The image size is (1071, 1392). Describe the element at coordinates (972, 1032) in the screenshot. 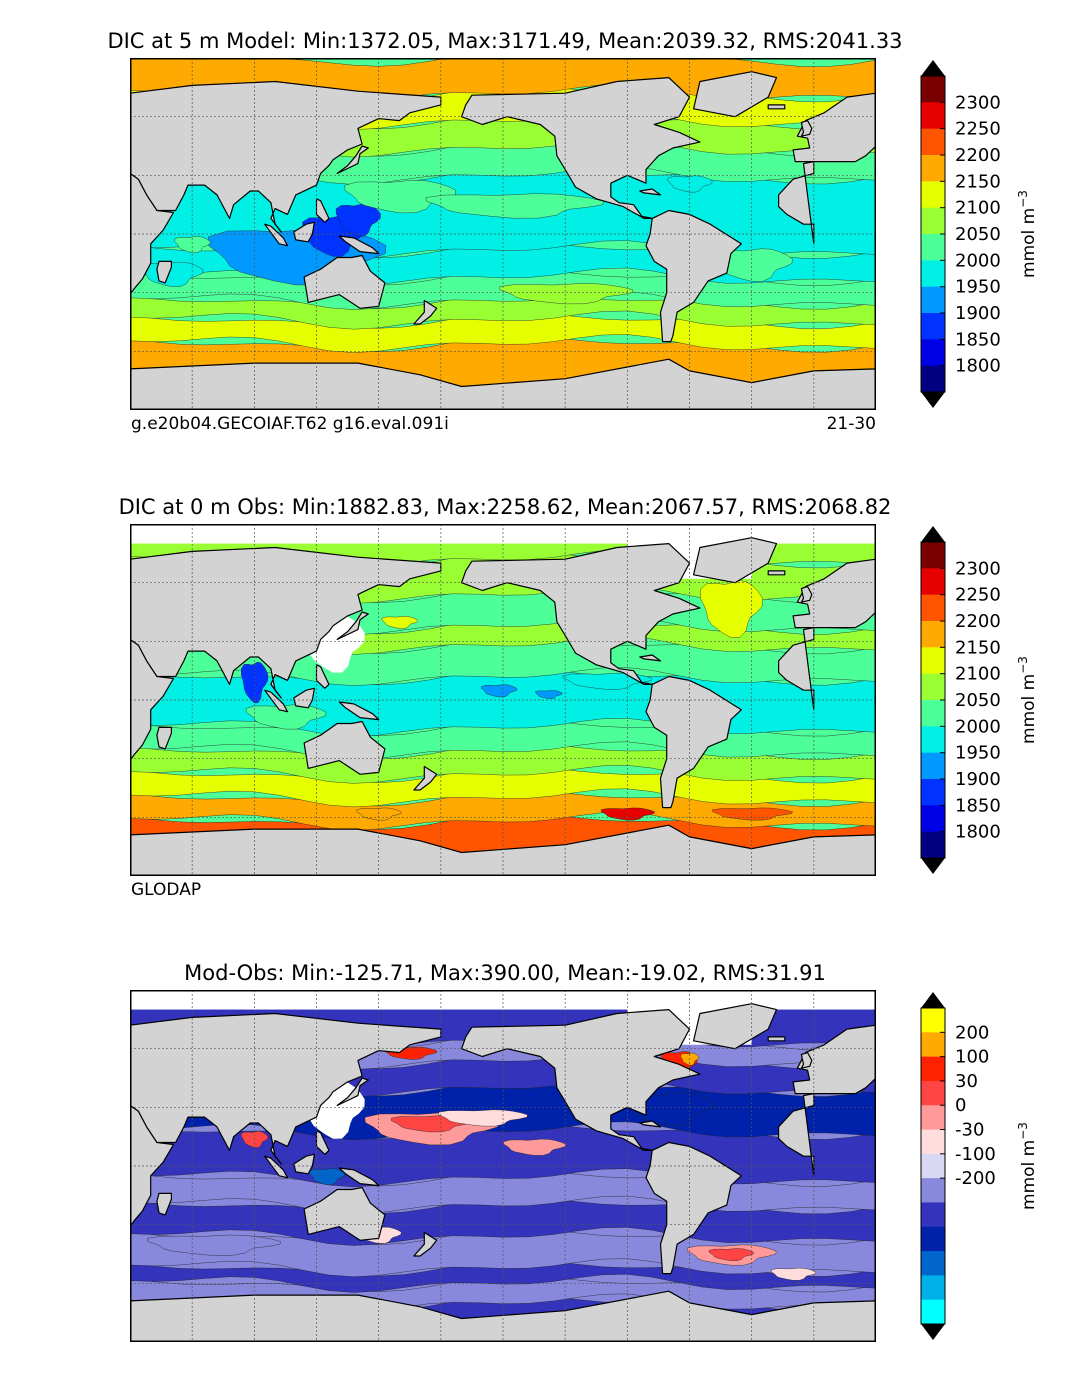

I see `colorbar-tick-label: 200` at that location.